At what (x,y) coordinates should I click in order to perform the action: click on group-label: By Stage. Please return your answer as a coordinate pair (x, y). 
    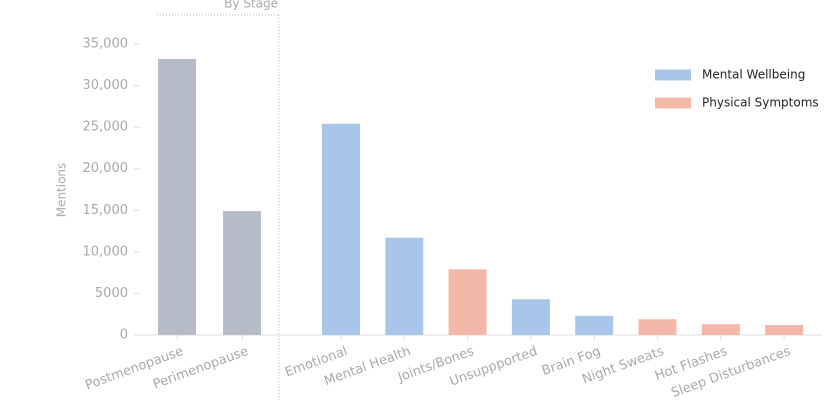
    Looking at the image, I should click on (251, 5).